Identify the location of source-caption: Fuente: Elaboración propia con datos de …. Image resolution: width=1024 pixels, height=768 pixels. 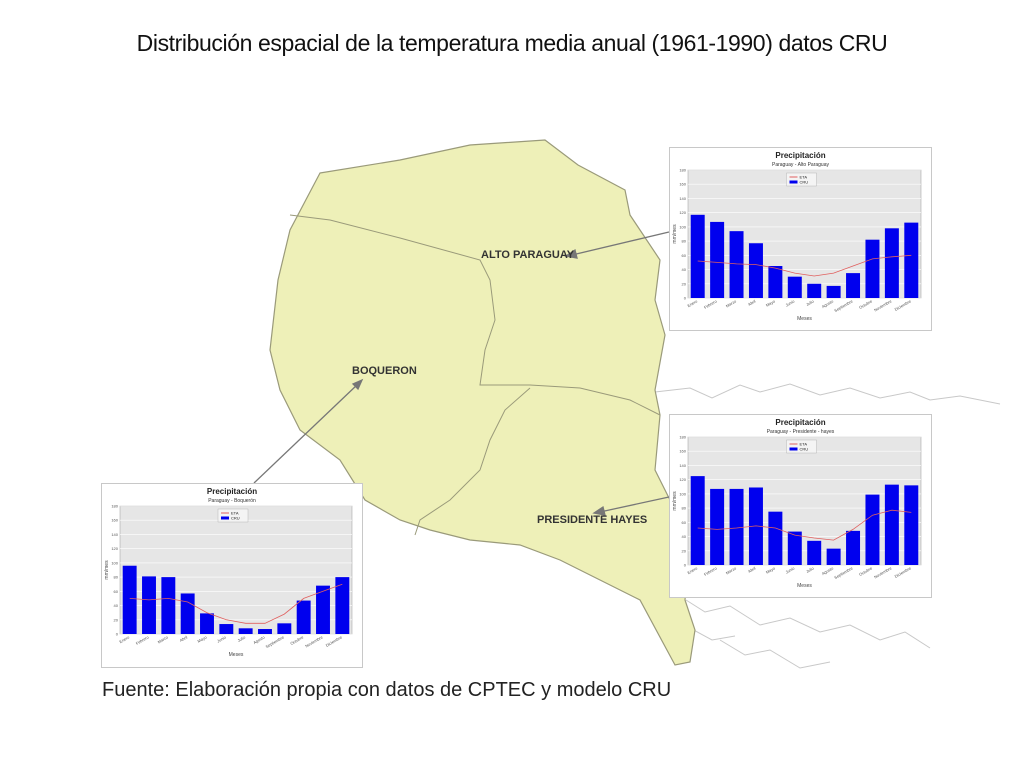
(387, 690).